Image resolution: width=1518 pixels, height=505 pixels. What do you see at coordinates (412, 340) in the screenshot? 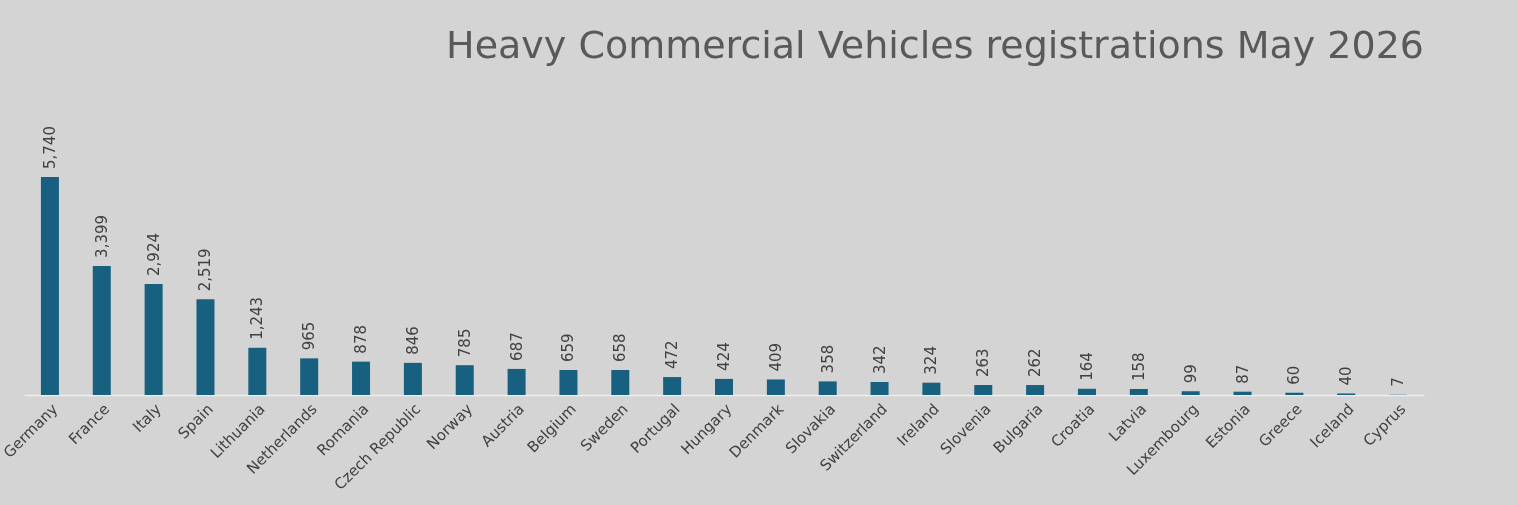
I see `data-label: 846` at bounding box center [412, 340].